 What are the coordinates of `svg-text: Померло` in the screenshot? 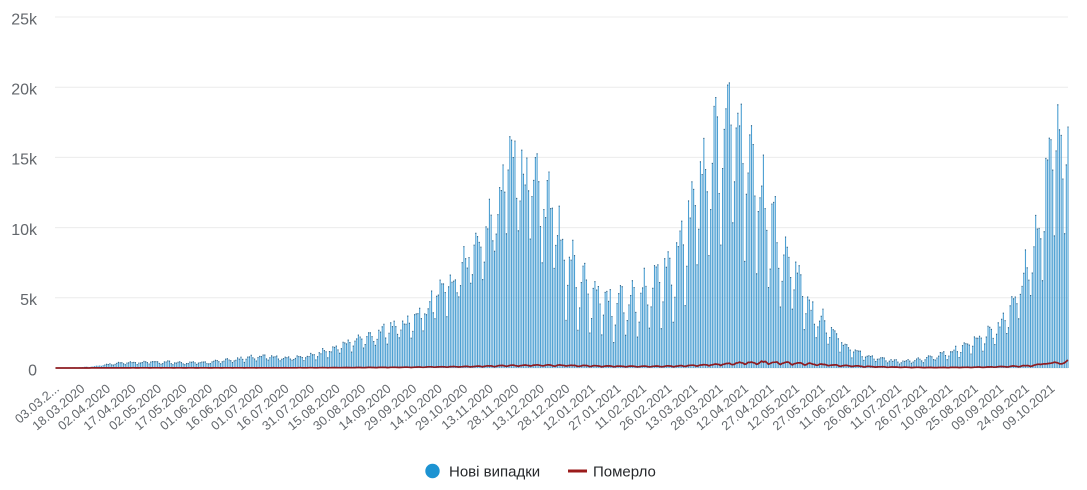 It's located at (624, 472).